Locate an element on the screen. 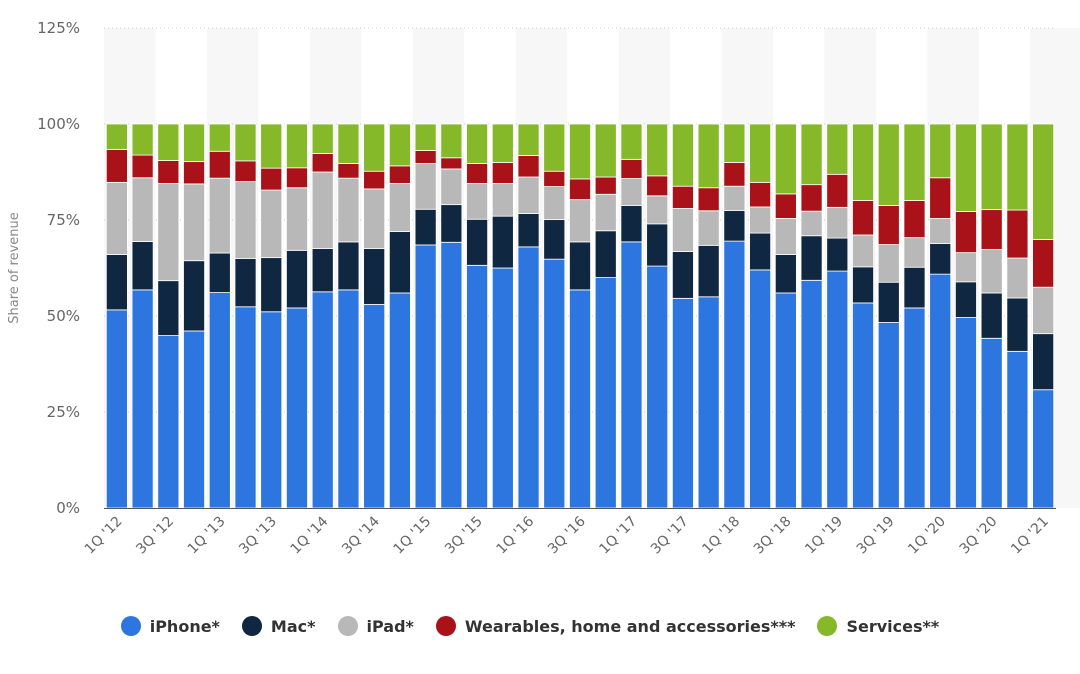 This screenshot has height=674, width=1080. y-axis-label: Share of revenue is located at coordinates (14, 268).